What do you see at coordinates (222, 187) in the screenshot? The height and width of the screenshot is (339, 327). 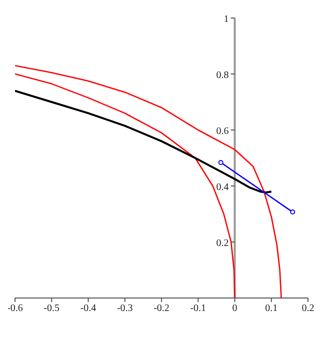 I see `y-tick-label: 0.4` at bounding box center [222, 187].